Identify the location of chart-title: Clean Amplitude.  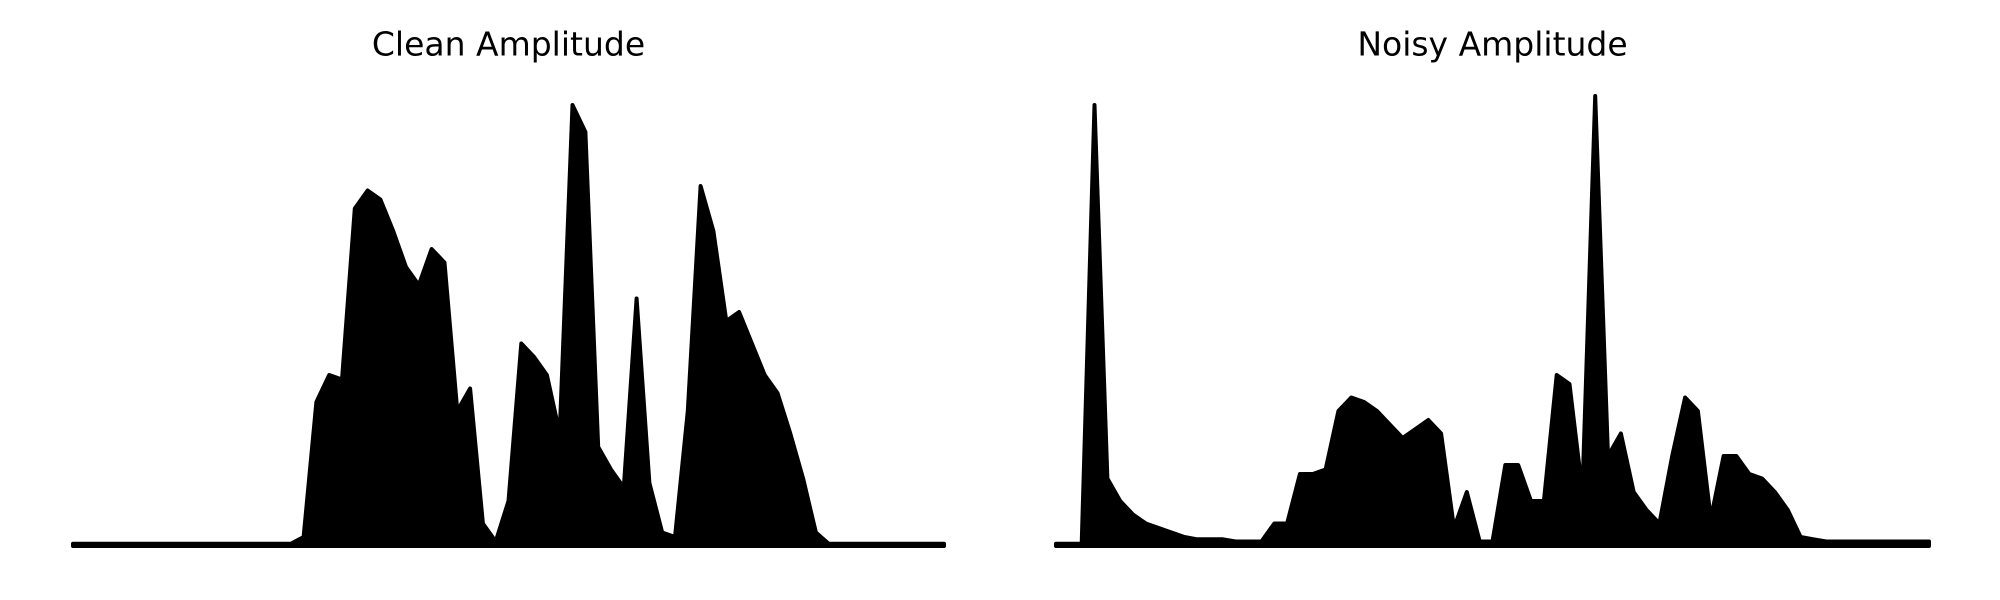
(508, 44).